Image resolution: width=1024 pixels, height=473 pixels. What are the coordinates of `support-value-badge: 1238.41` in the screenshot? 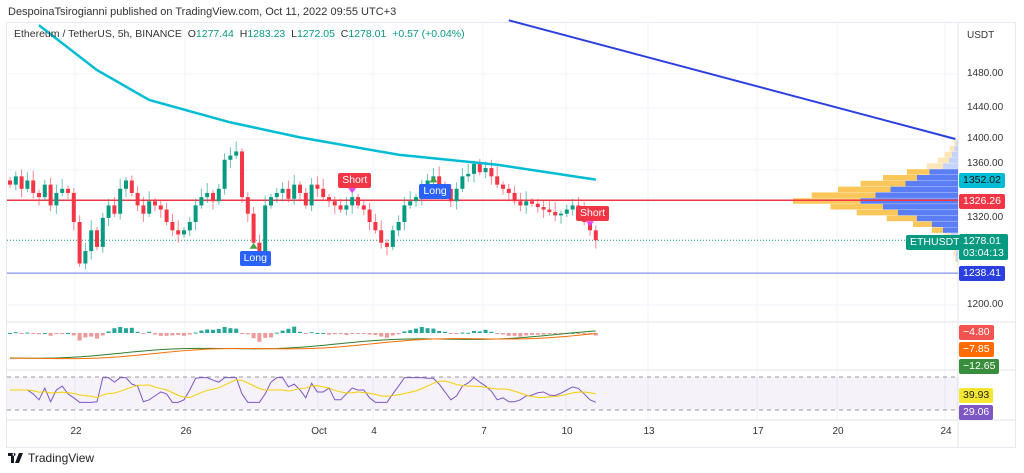 It's located at (982, 273).